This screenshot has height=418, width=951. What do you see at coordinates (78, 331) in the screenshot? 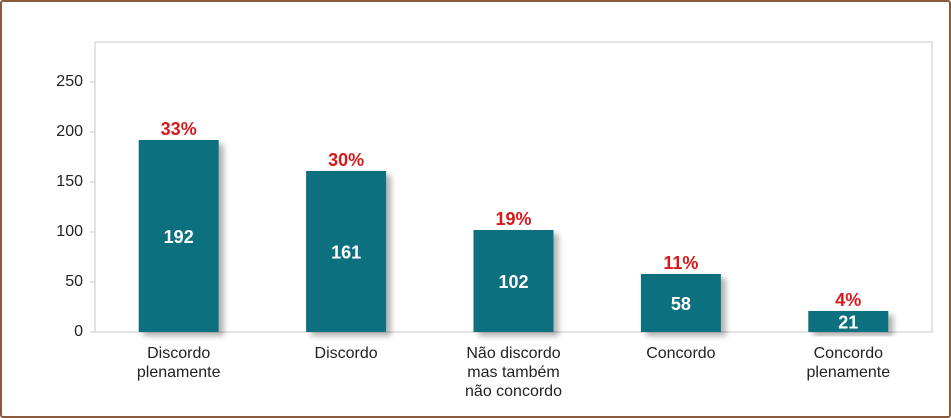
I see `y-tick-label: 0` at bounding box center [78, 331].